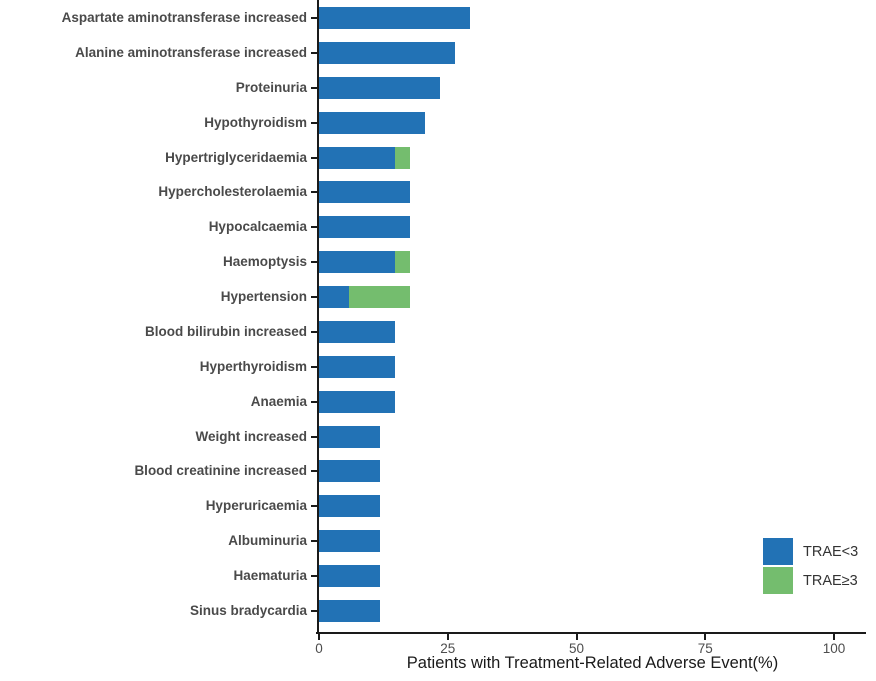  What do you see at coordinates (318, 317) in the screenshot?
I see `y-axis-line` at bounding box center [318, 317].